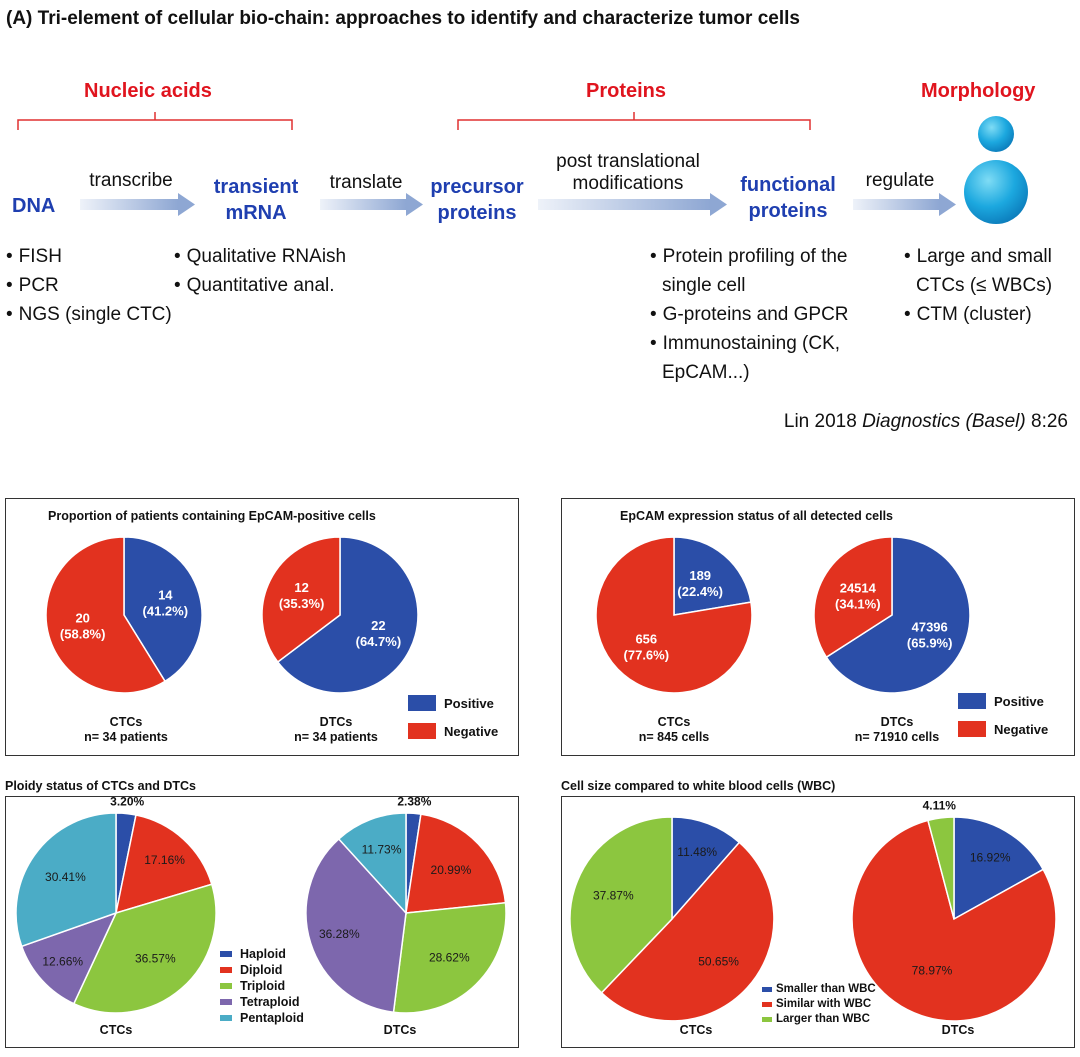  Describe the element at coordinates (232, 615) in the screenshot. I see `pies-patients-epcam: 14 (41.2%) 20 (58.8%) 22 (64.7%) 12 (35.3%)` at that location.